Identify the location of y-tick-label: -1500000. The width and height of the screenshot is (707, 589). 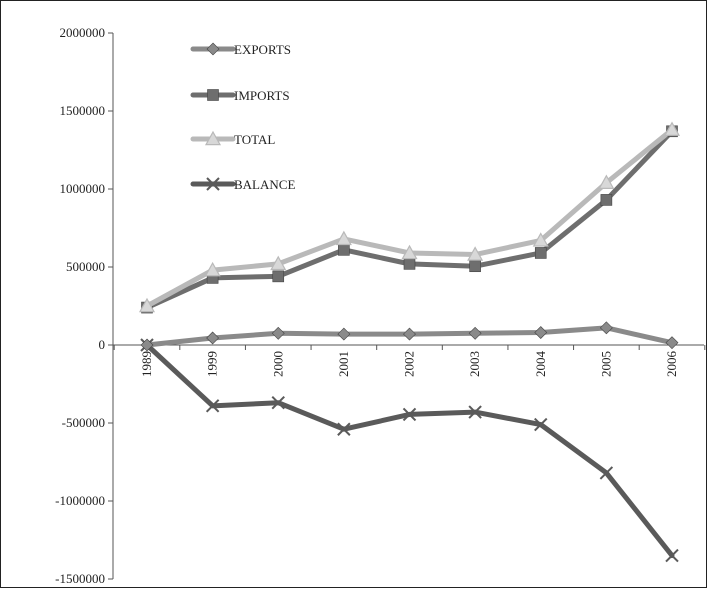
(80, 578).